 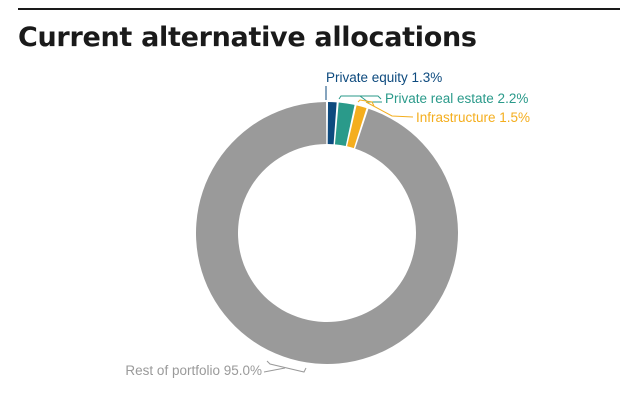 I want to click on chart-title: Current alternative allocations, so click(x=247, y=37).